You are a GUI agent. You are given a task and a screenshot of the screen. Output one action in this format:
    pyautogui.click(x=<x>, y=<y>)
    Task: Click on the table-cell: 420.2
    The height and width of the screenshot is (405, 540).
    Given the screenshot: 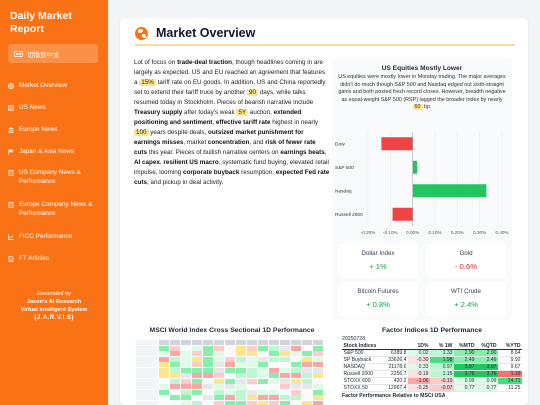 What is the action you would take?
    pyautogui.click(x=396, y=381)
    